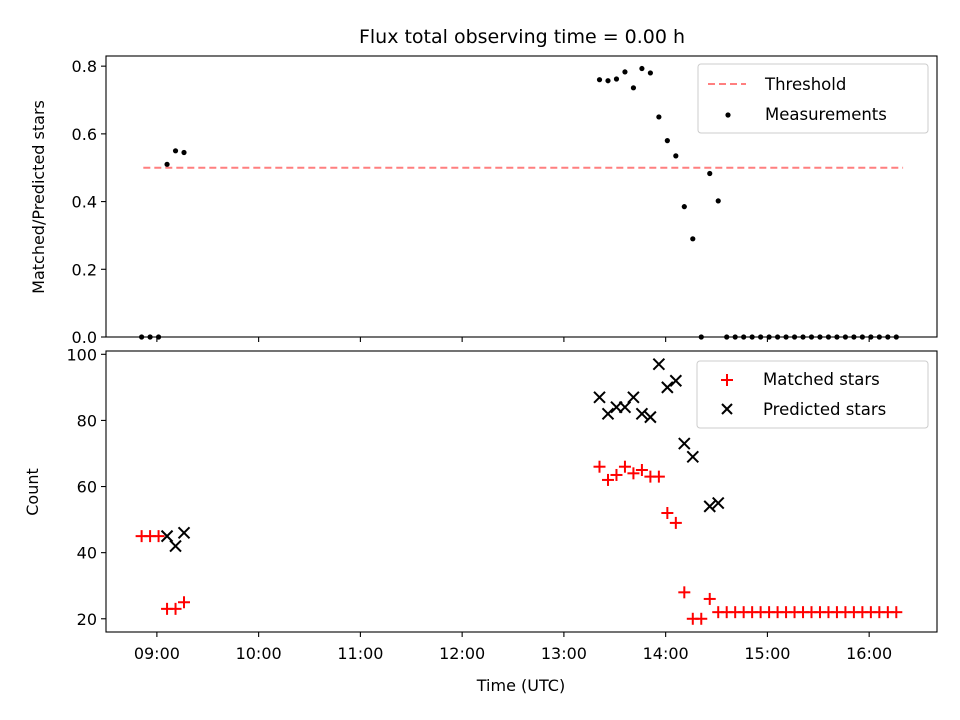  What do you see at coordinates (84, 337) in the screenshot?
I see `y-tick-label: 0.0` at bounding box center [84, 337].